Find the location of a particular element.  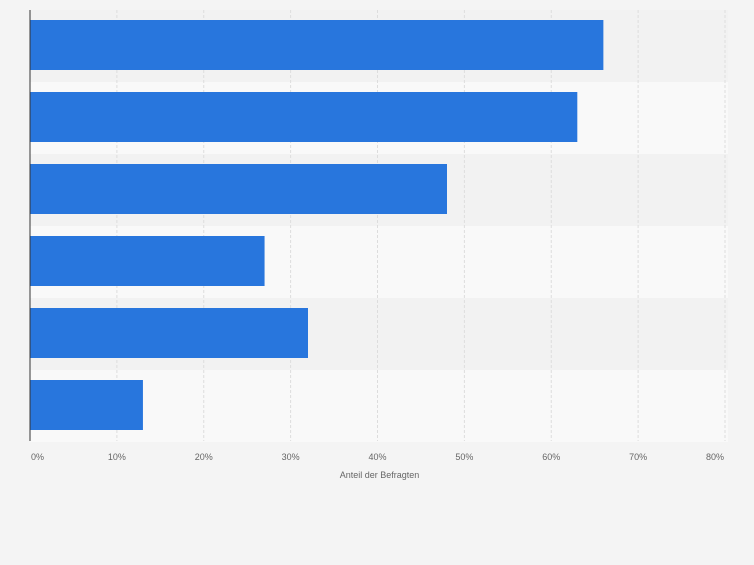

x-tick-labels: 0% 10% 20% 30% 40% 50% 60% 70% 80% is located at coordinates (377, 457).